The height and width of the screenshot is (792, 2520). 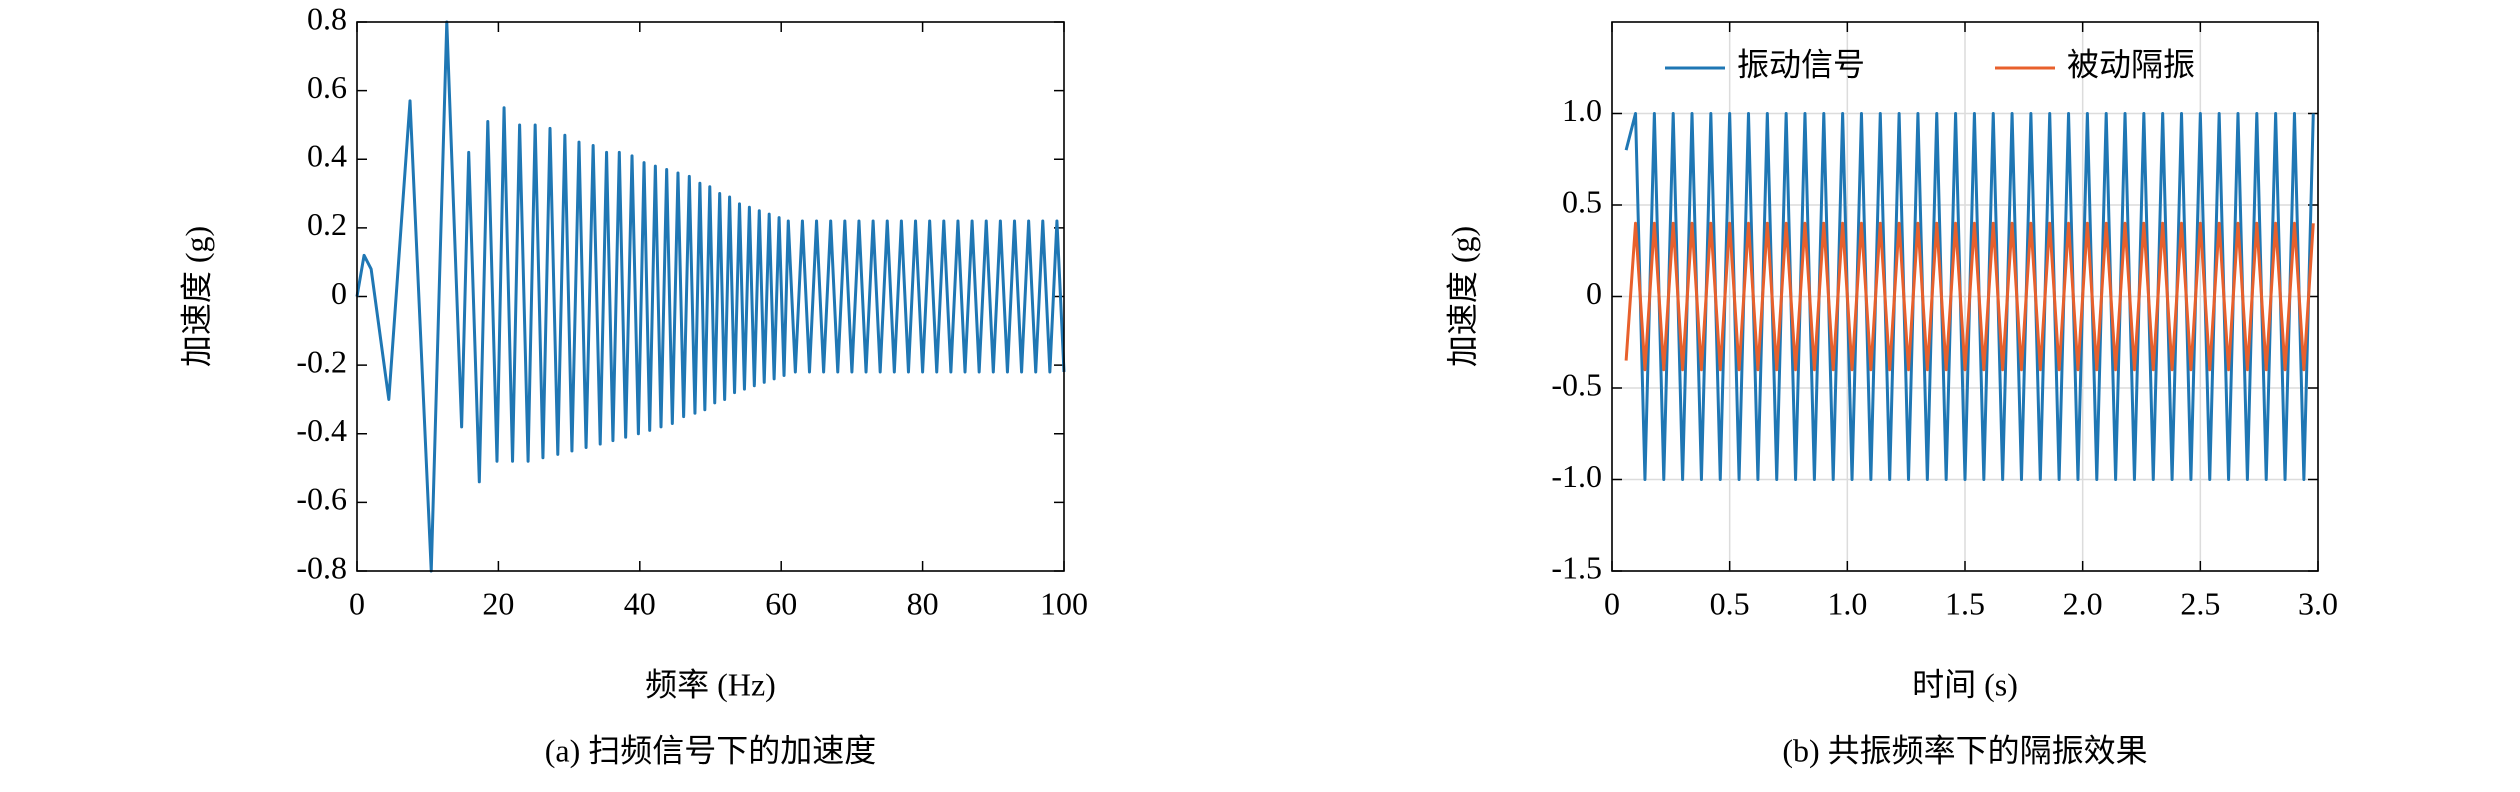 What do you see at coordinates (1730, 603) in the screenshot?
I see `x-tick-label: 0.5` at bounding box center [1730, 603].